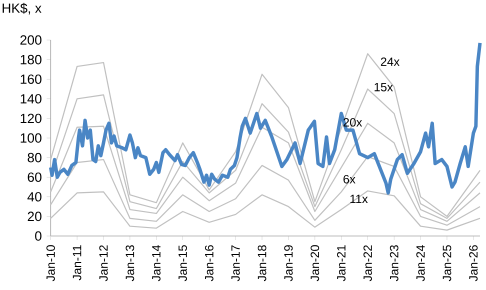 Image resolution: width=486 pixels, height=290 pixels. What do you see at coordinates (383, 87) in the screenshot?
I see `annotation: 15x` at bounding box center [383, 87].